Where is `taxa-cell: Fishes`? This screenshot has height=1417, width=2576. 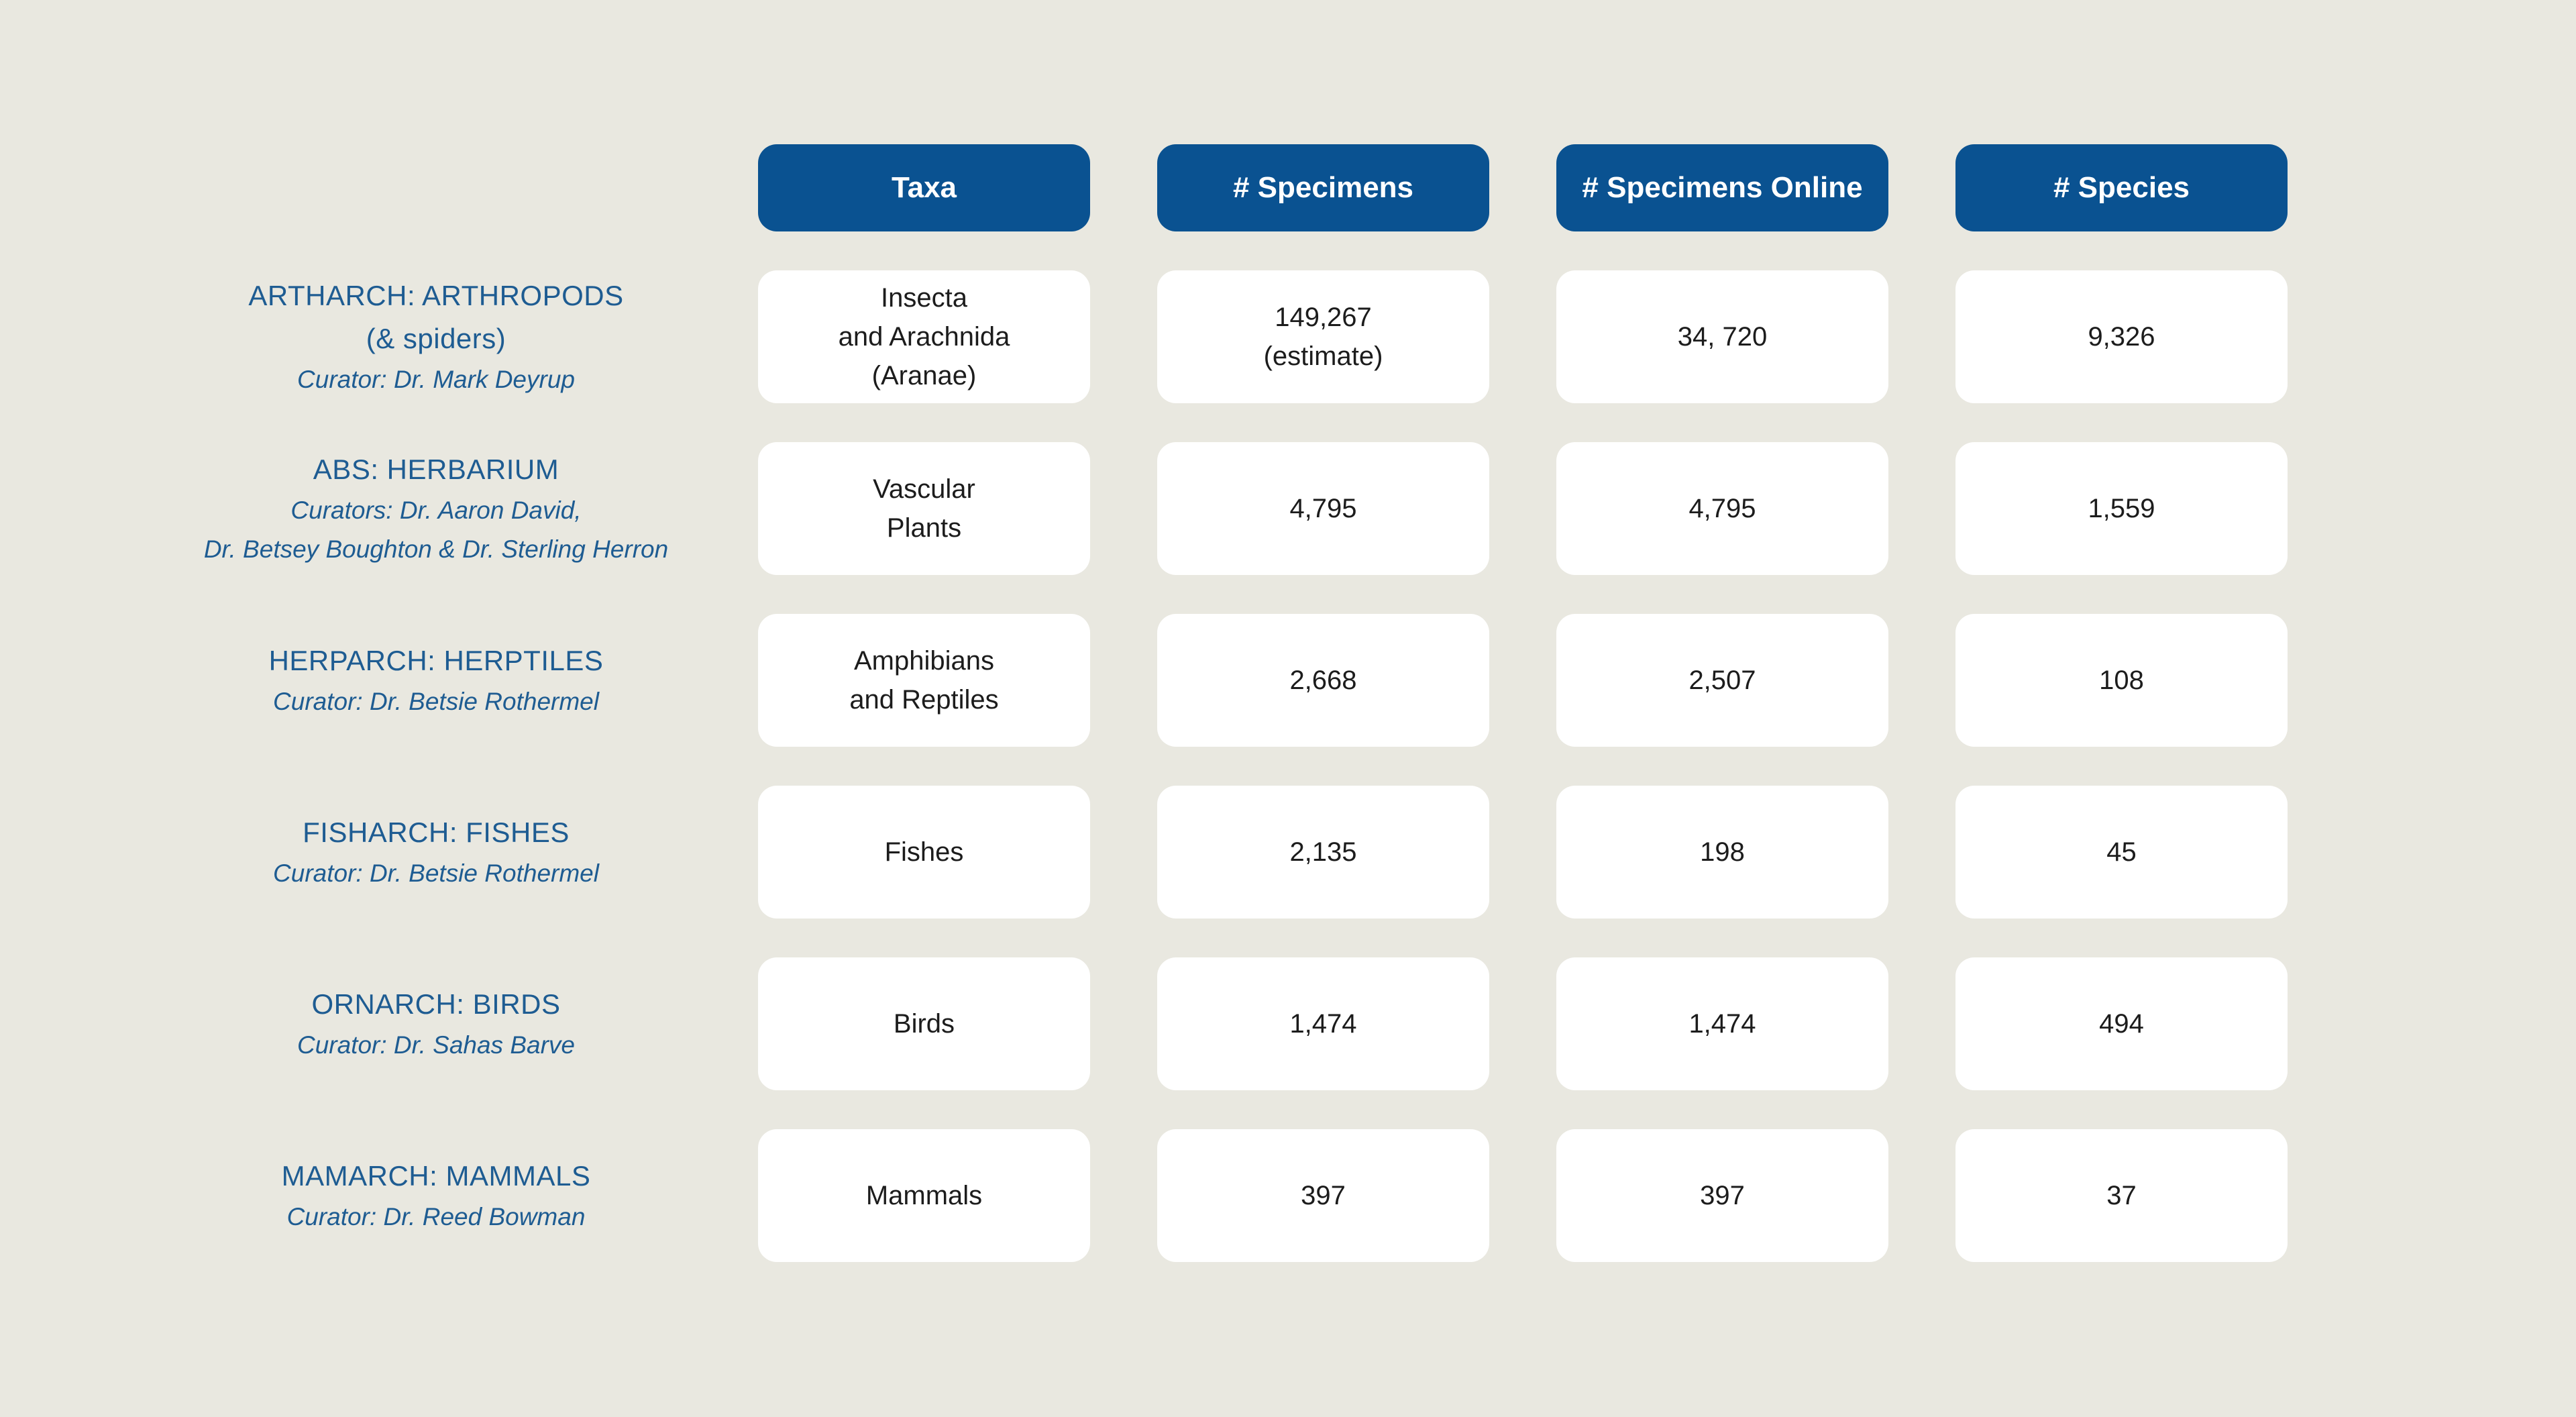 taxa-cell: Fishes is located at coordinates (924, 853).